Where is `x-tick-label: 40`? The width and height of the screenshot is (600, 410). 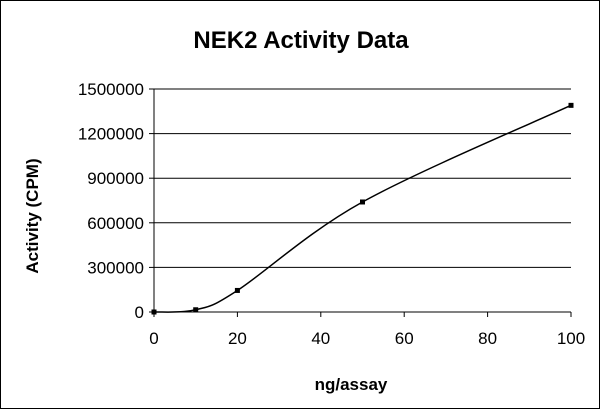
x-tick-label: 40 is located at coordinates (320, 338).